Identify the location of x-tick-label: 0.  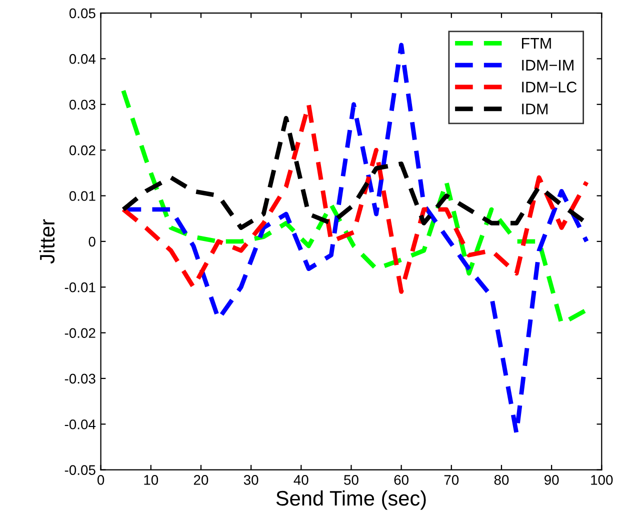
(100, 480).